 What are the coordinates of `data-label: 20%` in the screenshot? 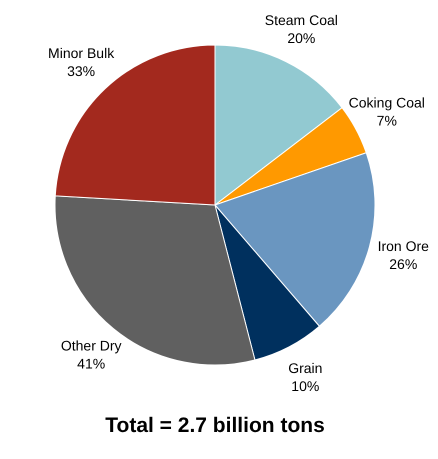 It's located at (301, 38).